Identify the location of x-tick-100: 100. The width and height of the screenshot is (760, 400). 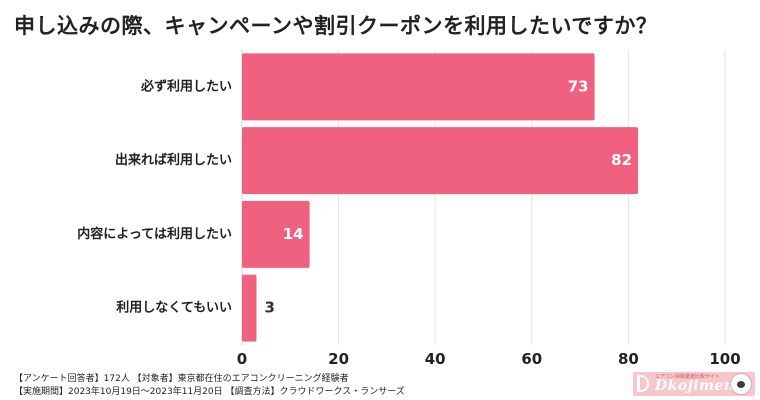
(724, 359).